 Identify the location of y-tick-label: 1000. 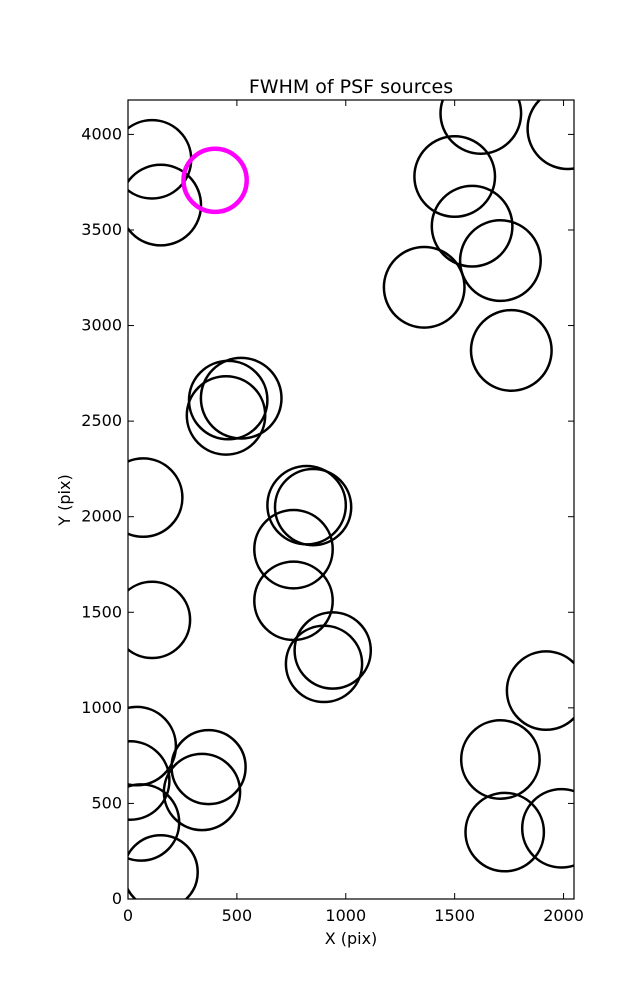
(101, 707).